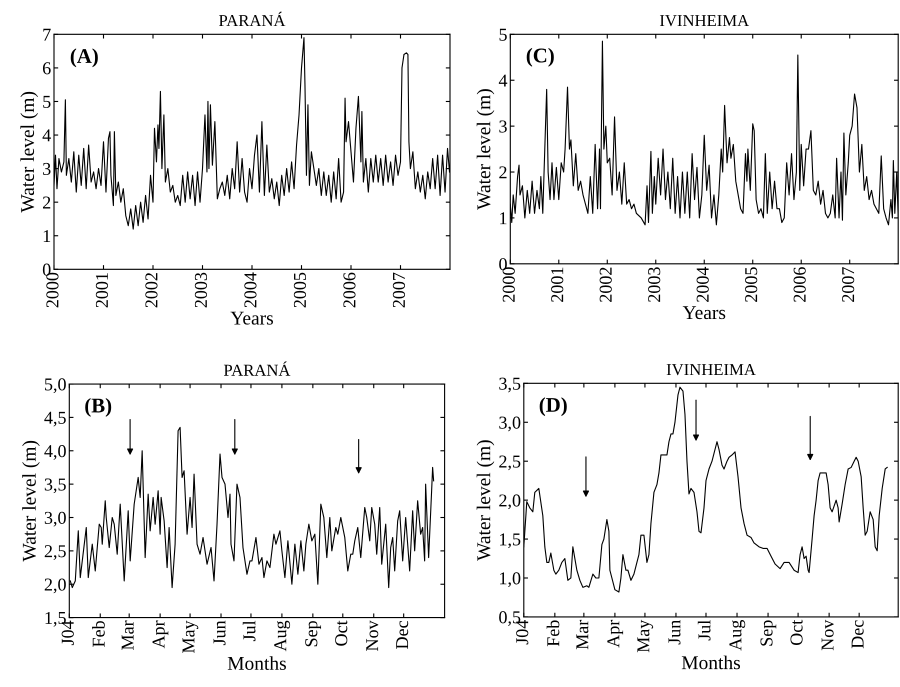 This screenshot has width=900, height=687. Describe the element at coordinates (55, 386) in the screenshot. I see `y-tick-label: 5,0` at that location.